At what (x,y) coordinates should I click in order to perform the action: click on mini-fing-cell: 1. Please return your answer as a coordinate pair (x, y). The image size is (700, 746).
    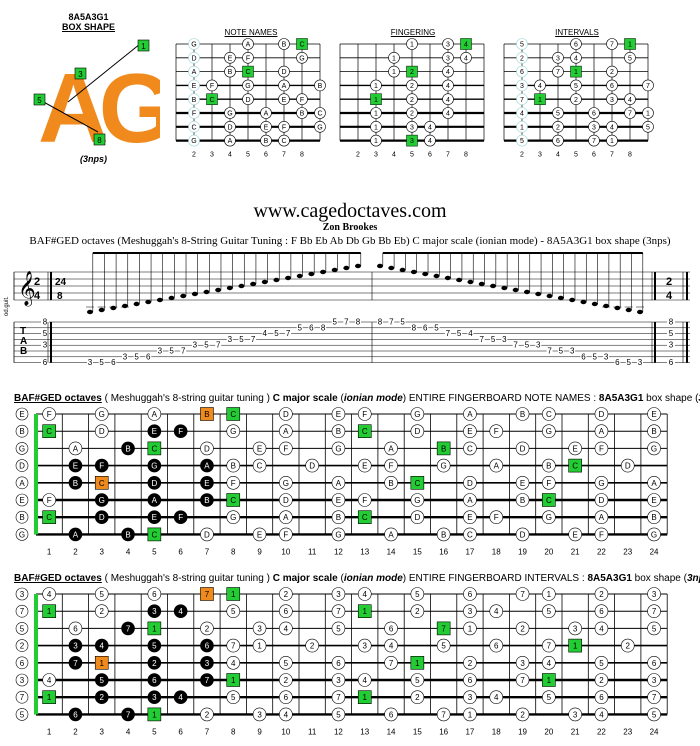
    Looking at the image, I should click on (376, 100).